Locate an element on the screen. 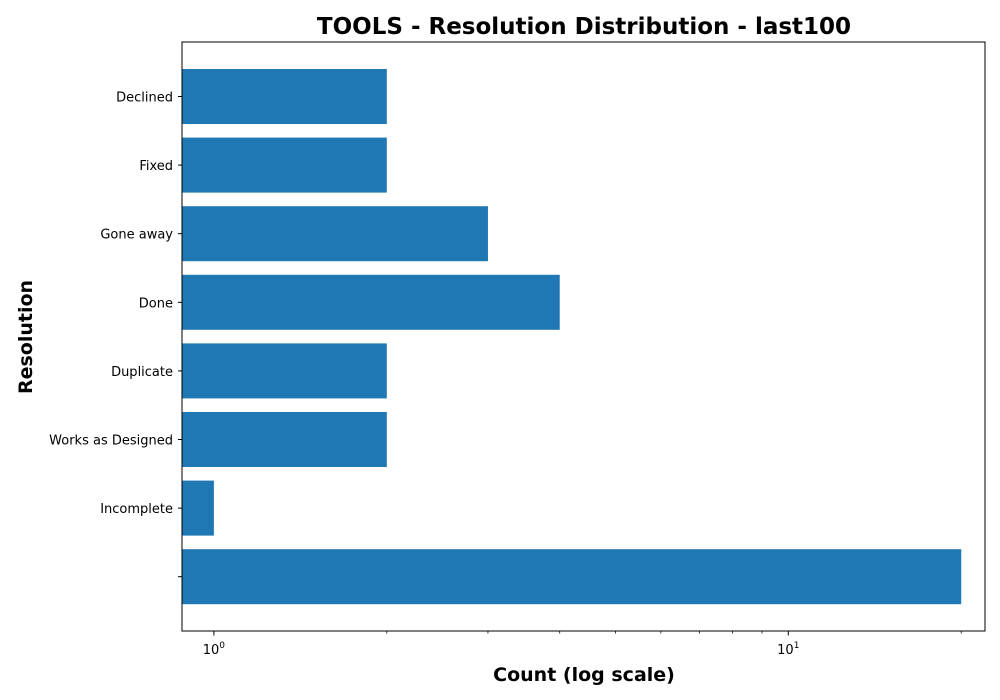  x-tick-label: 100 is located at coordinates (214, 649).